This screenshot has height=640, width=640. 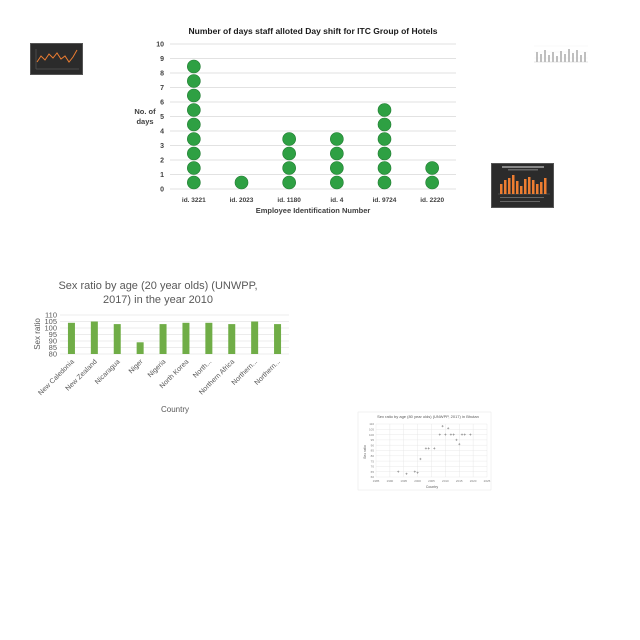 I want to click on chart3-xtick-label: 2005, so click(x=431, y=481).